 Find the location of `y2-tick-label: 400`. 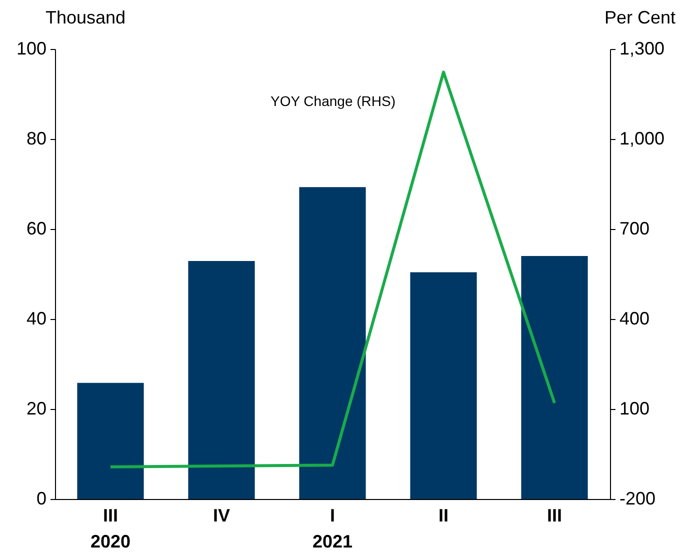

y2-tick-label: 400 is located at coordinates (635, 318).